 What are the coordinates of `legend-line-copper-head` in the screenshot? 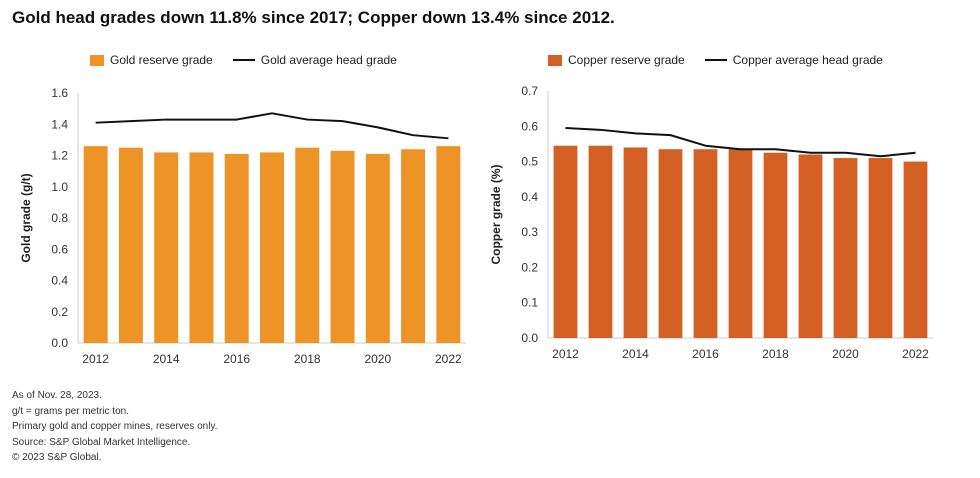 It's located at (715, 60).